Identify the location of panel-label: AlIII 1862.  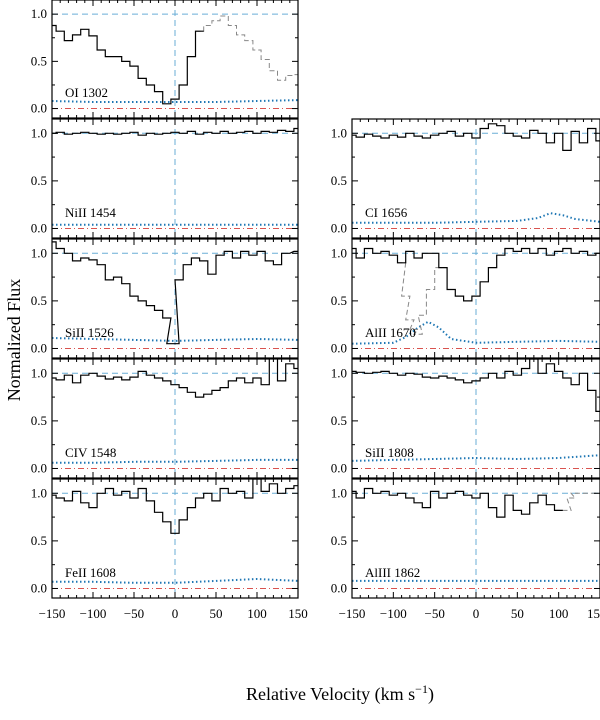
(392, 572).